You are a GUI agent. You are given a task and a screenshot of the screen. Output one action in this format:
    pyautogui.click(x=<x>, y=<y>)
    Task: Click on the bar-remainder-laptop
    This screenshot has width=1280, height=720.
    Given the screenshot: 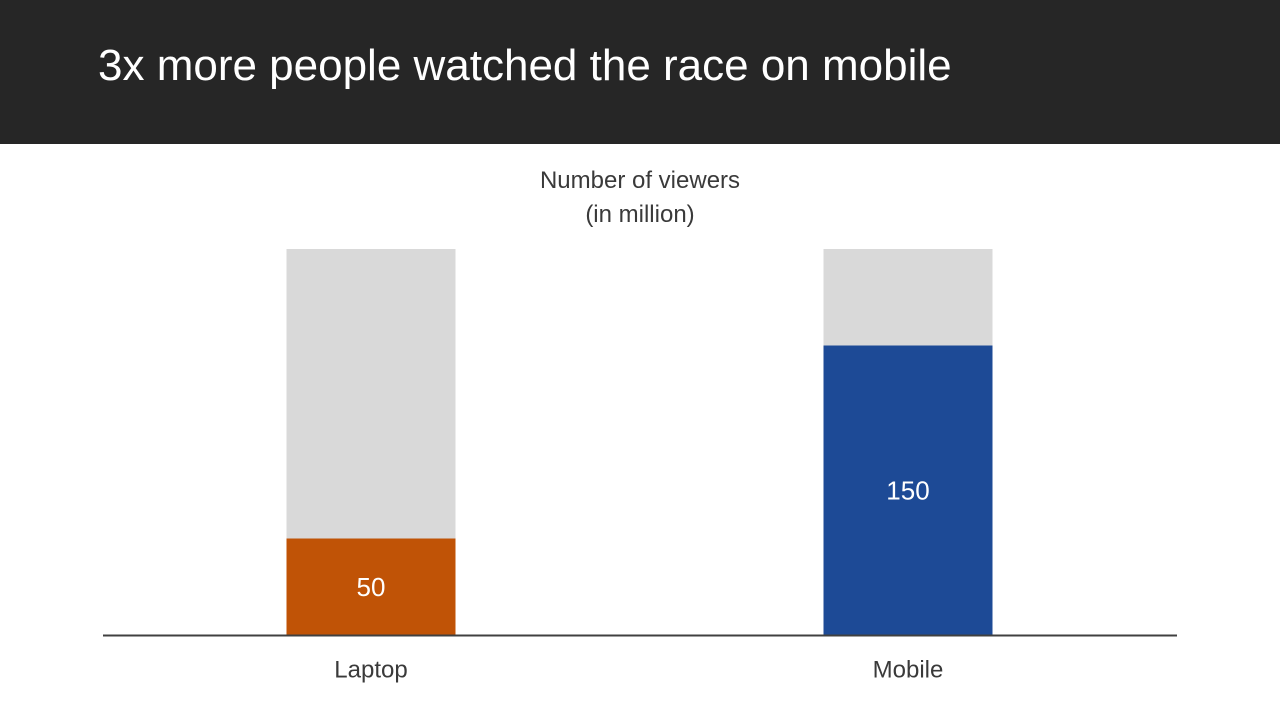 What is the action you would take?
    pyautogui.click(x=371, y=394)
    